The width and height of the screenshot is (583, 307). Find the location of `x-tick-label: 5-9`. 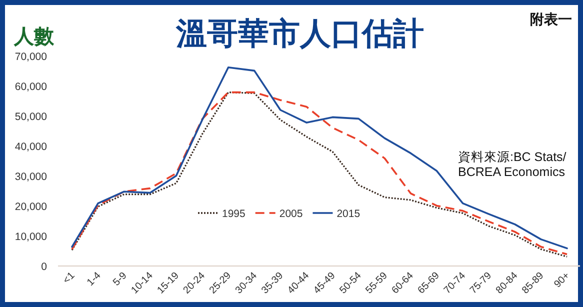

x-tick-label: 5-9 is located at coordinates (120, 279).